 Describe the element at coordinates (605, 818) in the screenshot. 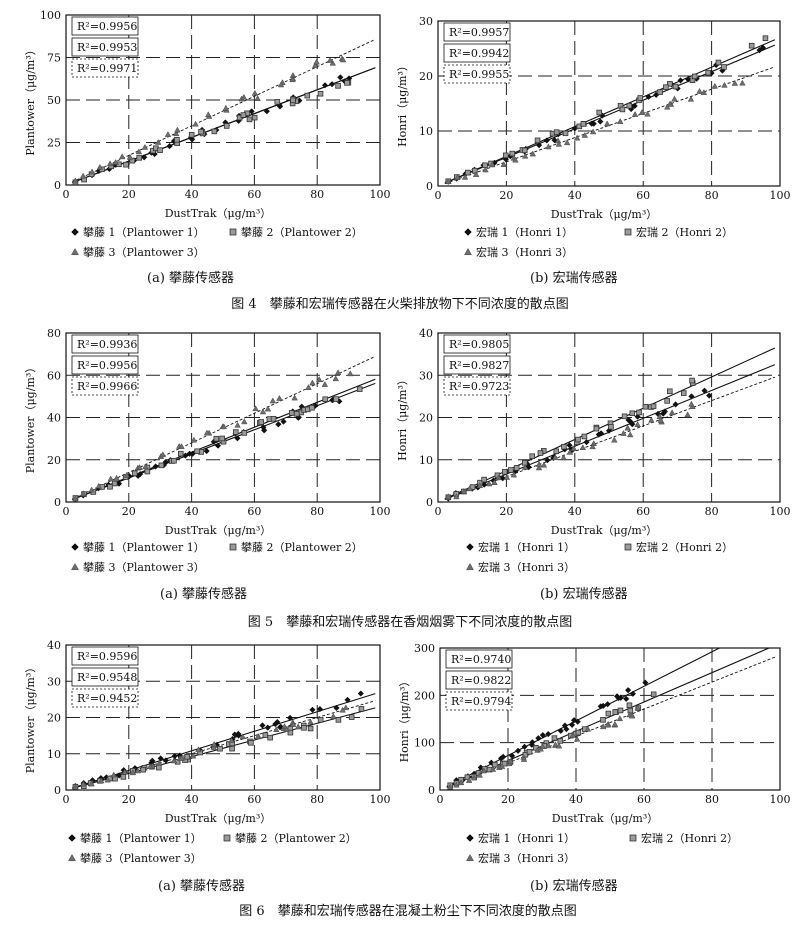

I see `fig6b-x-axis-label: DustTrak（μg/m³）` at that location.